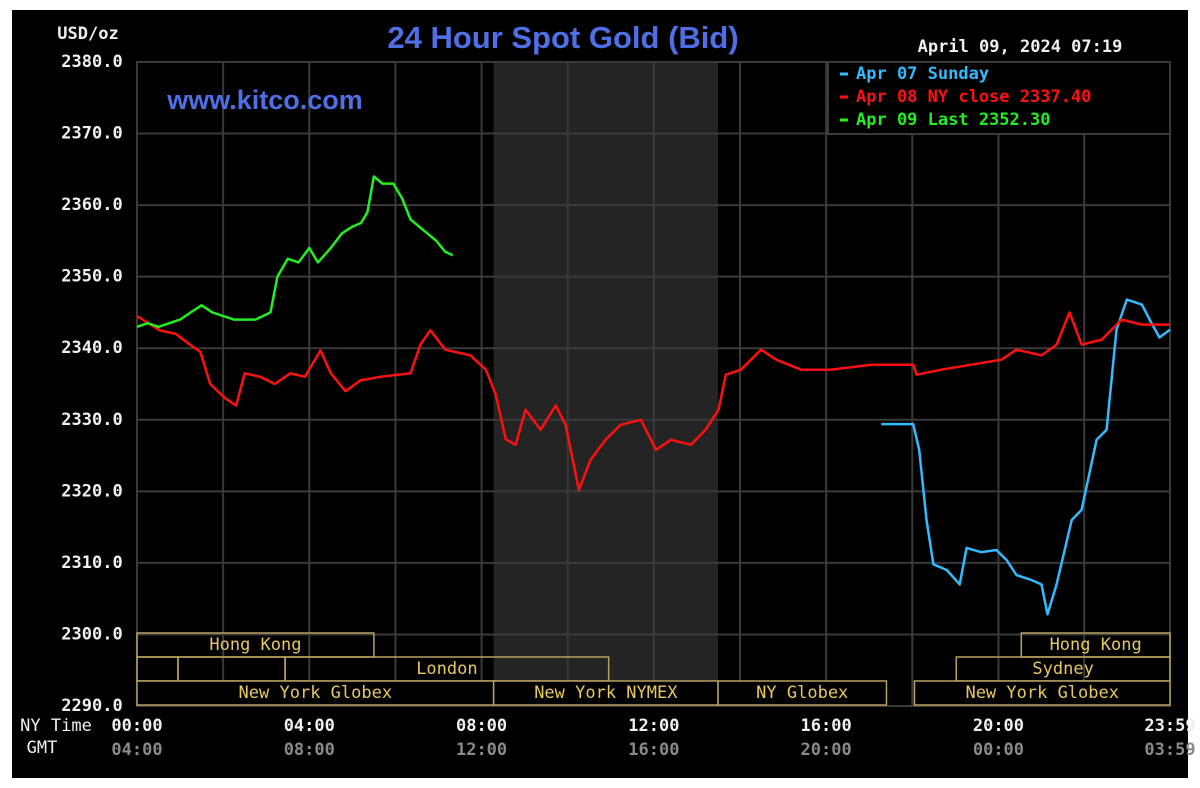 The width and height of the screenshot is (1200, 788). I want to click on x2-tick-label: 08:00, so click(309, 750).